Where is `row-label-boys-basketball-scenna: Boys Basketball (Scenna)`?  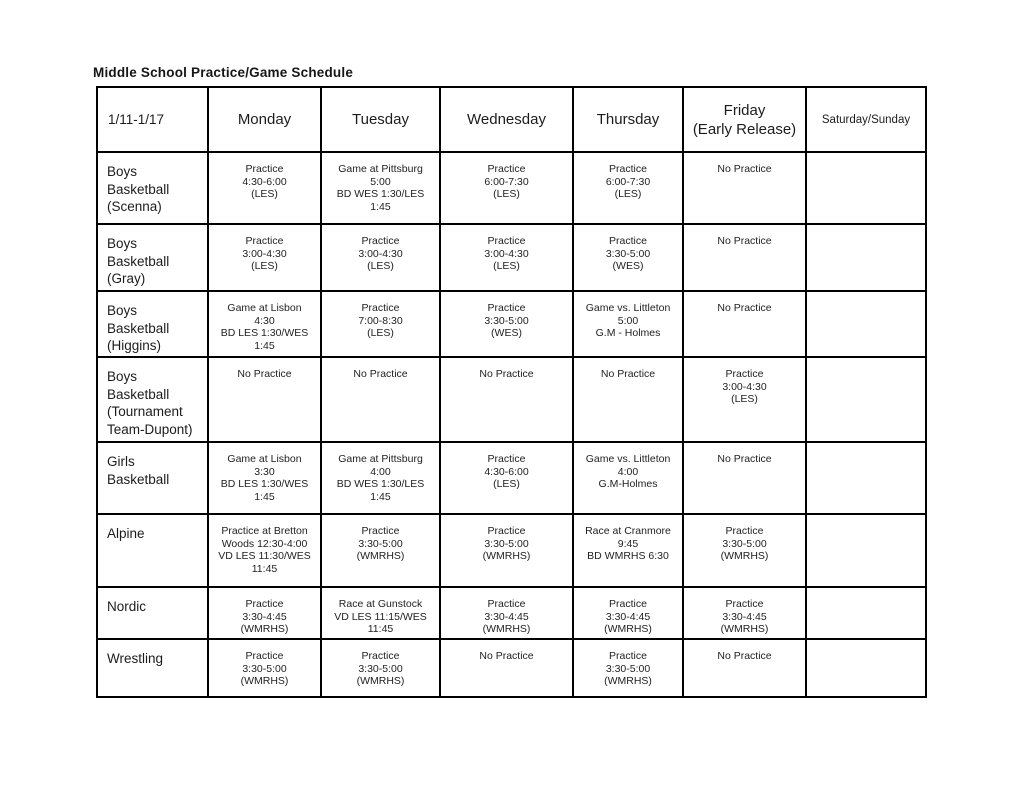
row-label-boys-basketball-scenna: Boys Basketball (Scenna) is located at coordinates (152, 188).